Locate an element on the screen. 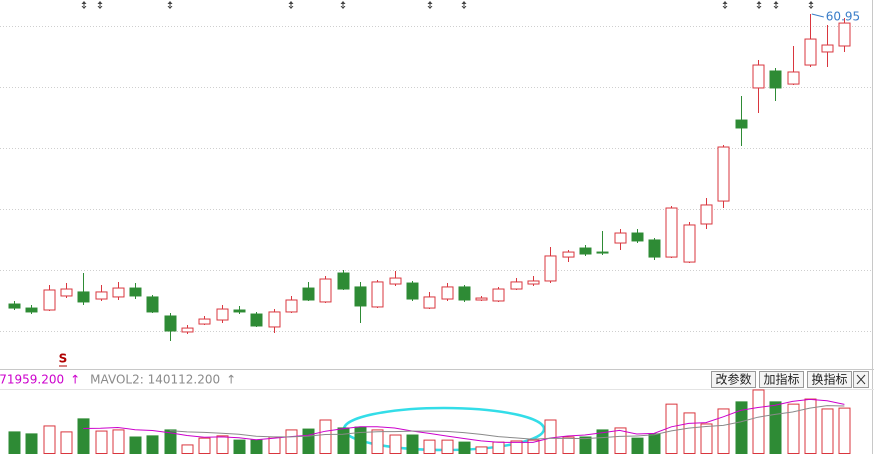 The image size is (874, 454). close-button is located at coordinates (861, 379).